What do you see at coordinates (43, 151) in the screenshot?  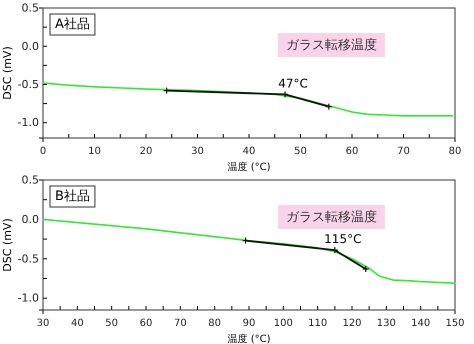 I see `x-tick-label: 0` at bounding box center [43, 151].